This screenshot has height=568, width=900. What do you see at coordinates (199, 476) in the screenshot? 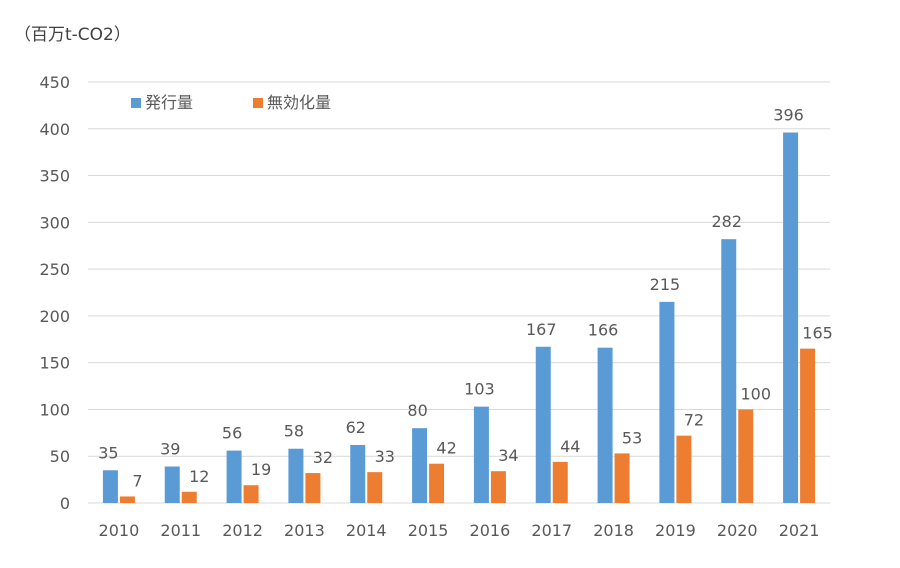
I see `data-label-invalidated: 12` at bounding box center [199, 476].